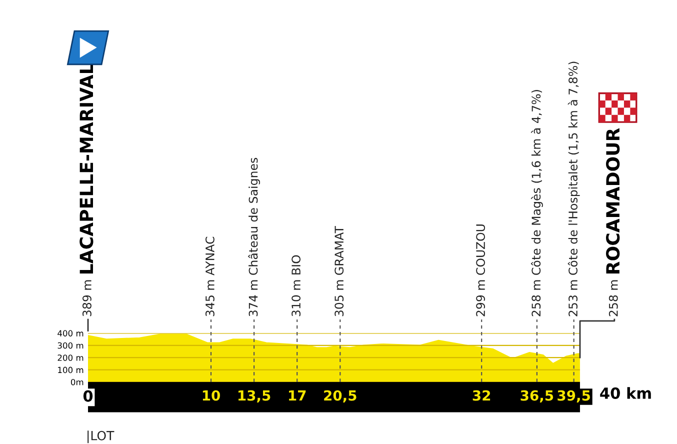 The width and height of the screenshot is (677, 444). Describe the element at coordinates (536, 203) in the screenshot. I see `ref-line-label: 258 m Côte de Magès (1,6 km à 4,7%)` at that location.